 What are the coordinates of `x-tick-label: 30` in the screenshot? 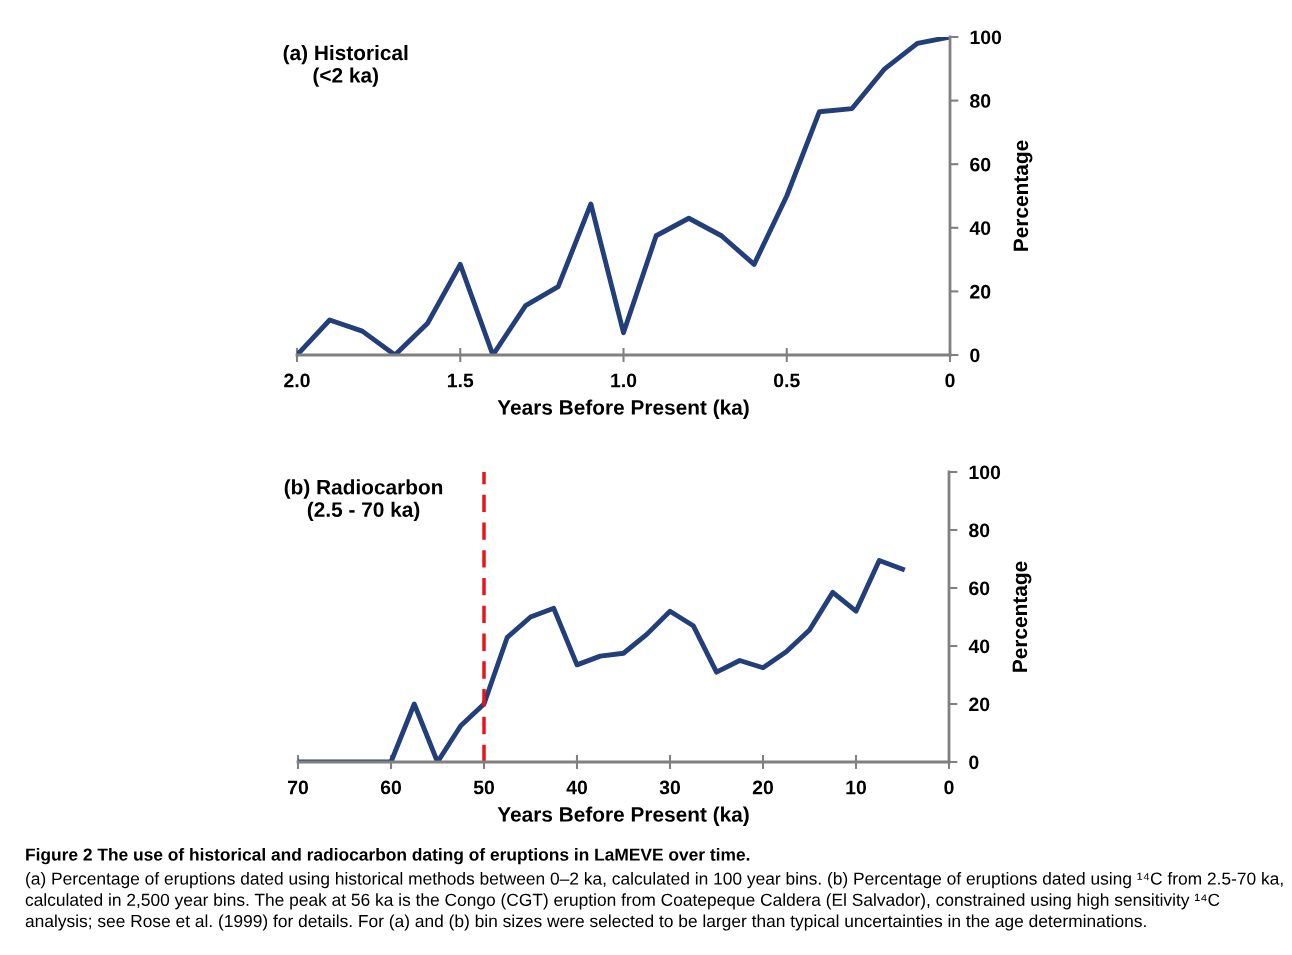 It's located at (670, 787).